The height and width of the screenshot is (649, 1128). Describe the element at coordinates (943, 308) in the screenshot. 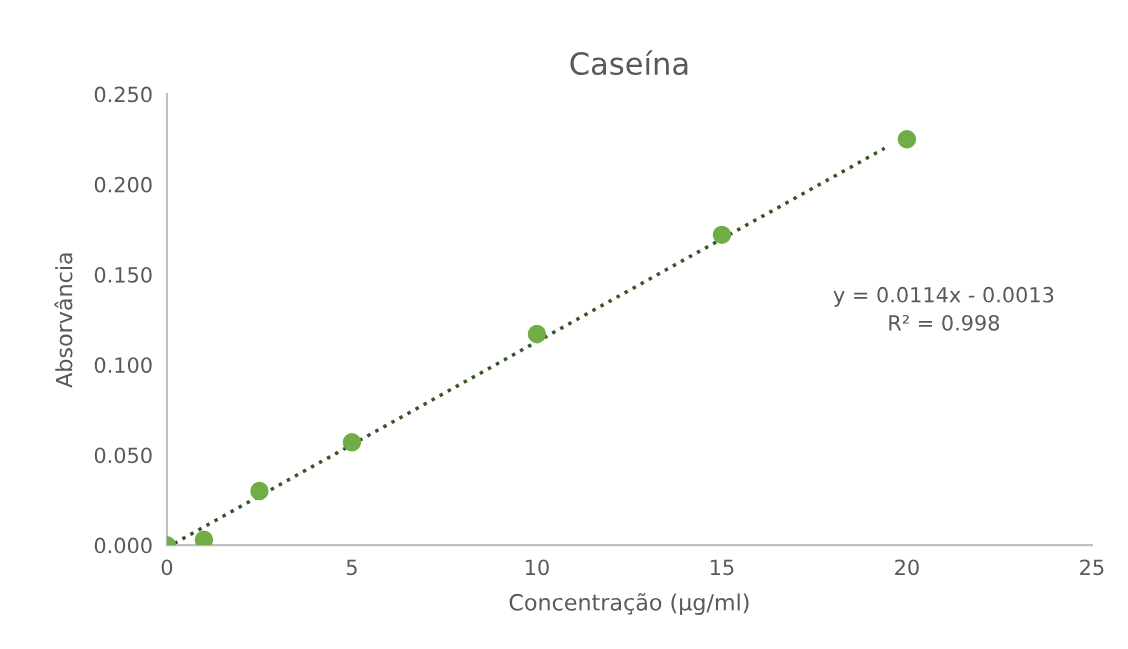

I see `annotation: y = 0.0114x - 0.0013 R² = 0.998` at that location.